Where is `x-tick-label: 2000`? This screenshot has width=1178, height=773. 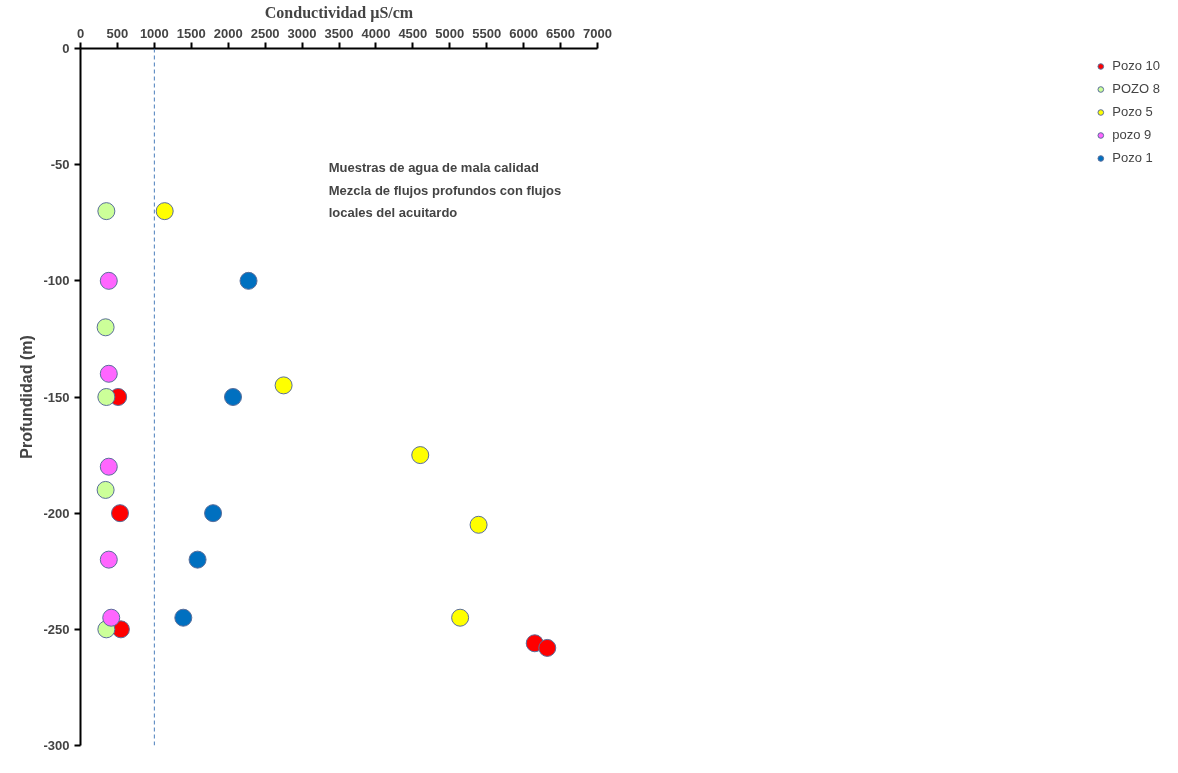
x-tick-label: 2000 is located at coordinates (228, 33).